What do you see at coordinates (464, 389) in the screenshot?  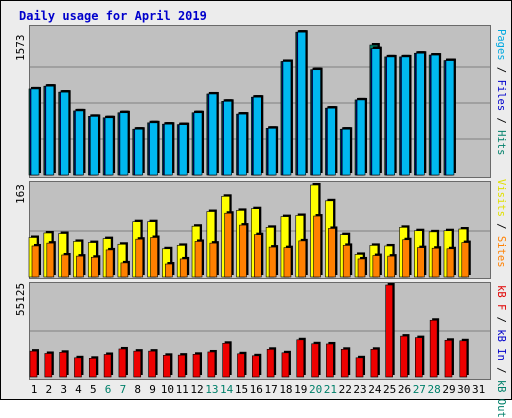 I see `day-label-30: 30` at bounding box center [464, 389].